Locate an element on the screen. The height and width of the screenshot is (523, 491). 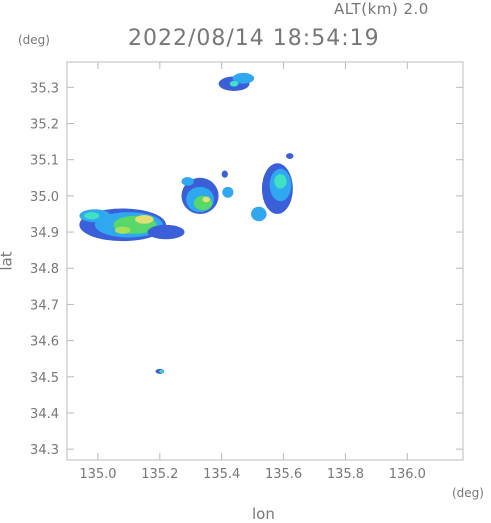
y-tick-label: 35.3 is located at coordinates (44, 88).